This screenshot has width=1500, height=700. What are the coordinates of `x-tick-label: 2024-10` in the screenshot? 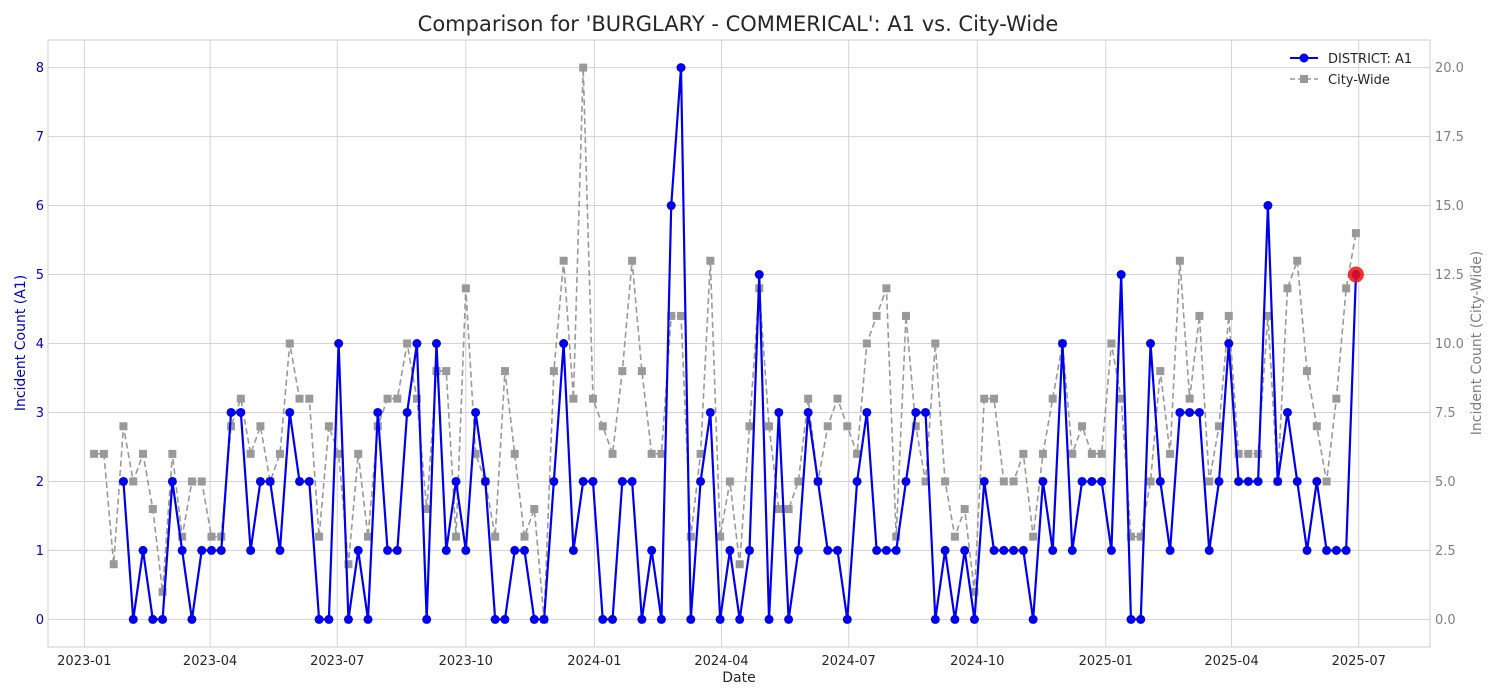 It's located at (977, 661).